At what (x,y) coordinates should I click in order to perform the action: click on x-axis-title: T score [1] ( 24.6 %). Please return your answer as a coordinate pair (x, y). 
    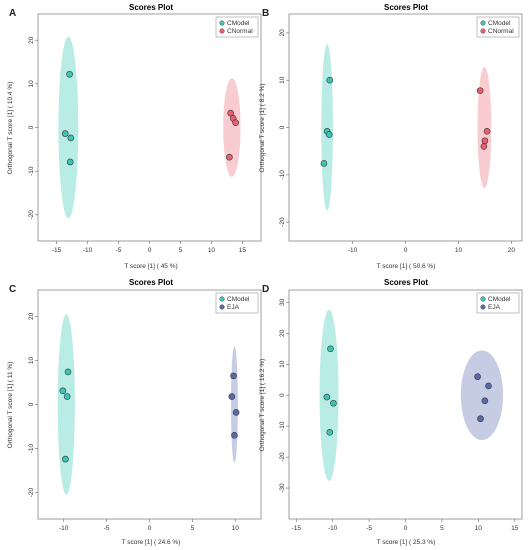
    Looking at the image, I should click on (151, 542).